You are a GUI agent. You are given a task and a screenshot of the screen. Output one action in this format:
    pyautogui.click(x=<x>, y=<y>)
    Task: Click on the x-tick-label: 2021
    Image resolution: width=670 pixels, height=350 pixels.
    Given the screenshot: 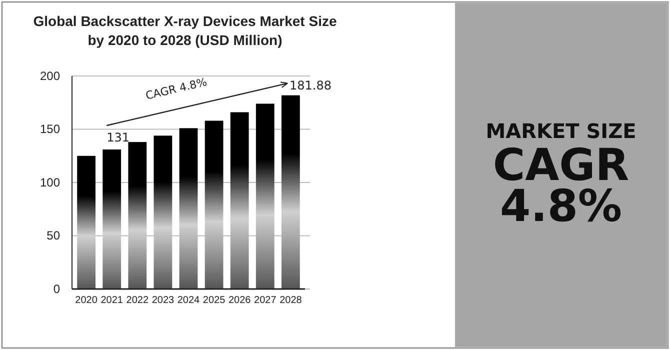 What is the action you would take?
    pyautogui.click(x=112, y=300)
    